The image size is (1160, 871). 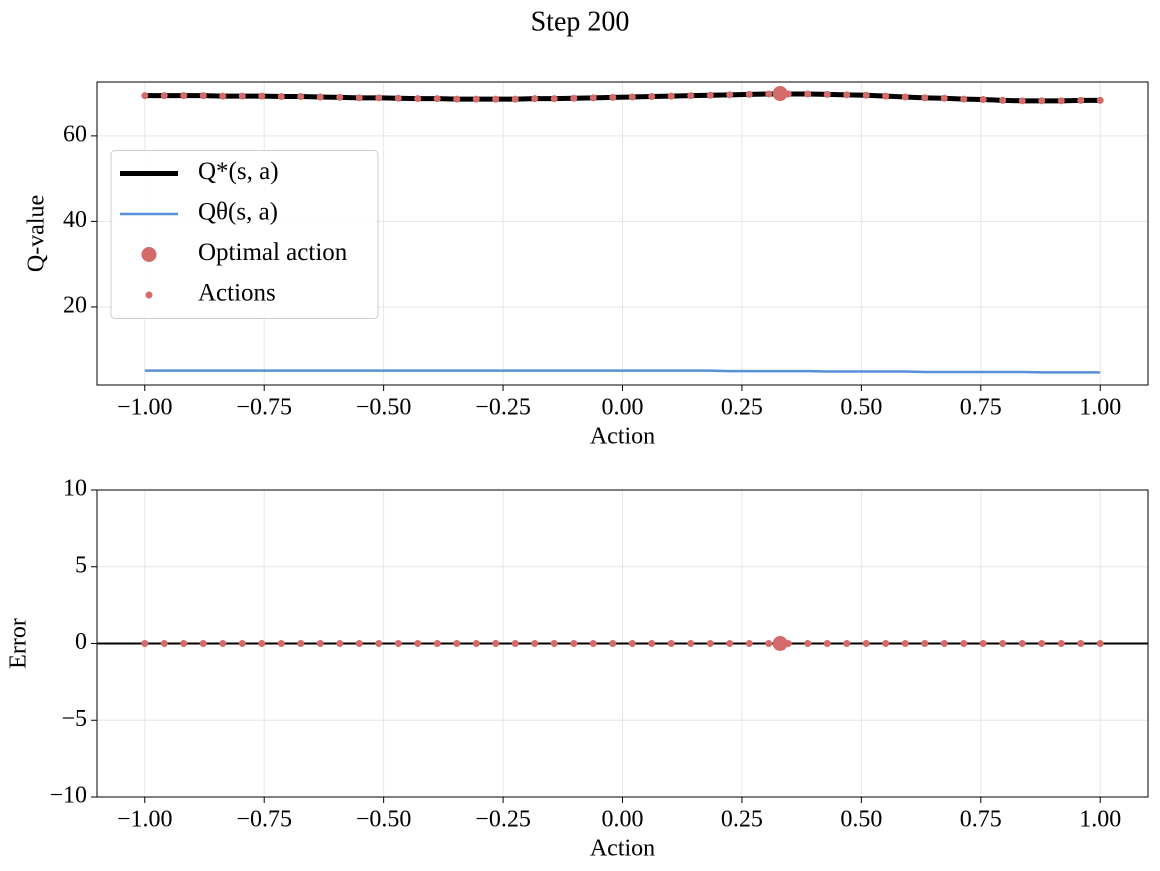 I want to click on x-tick-label: −0.25, so click(x=503, y=408).